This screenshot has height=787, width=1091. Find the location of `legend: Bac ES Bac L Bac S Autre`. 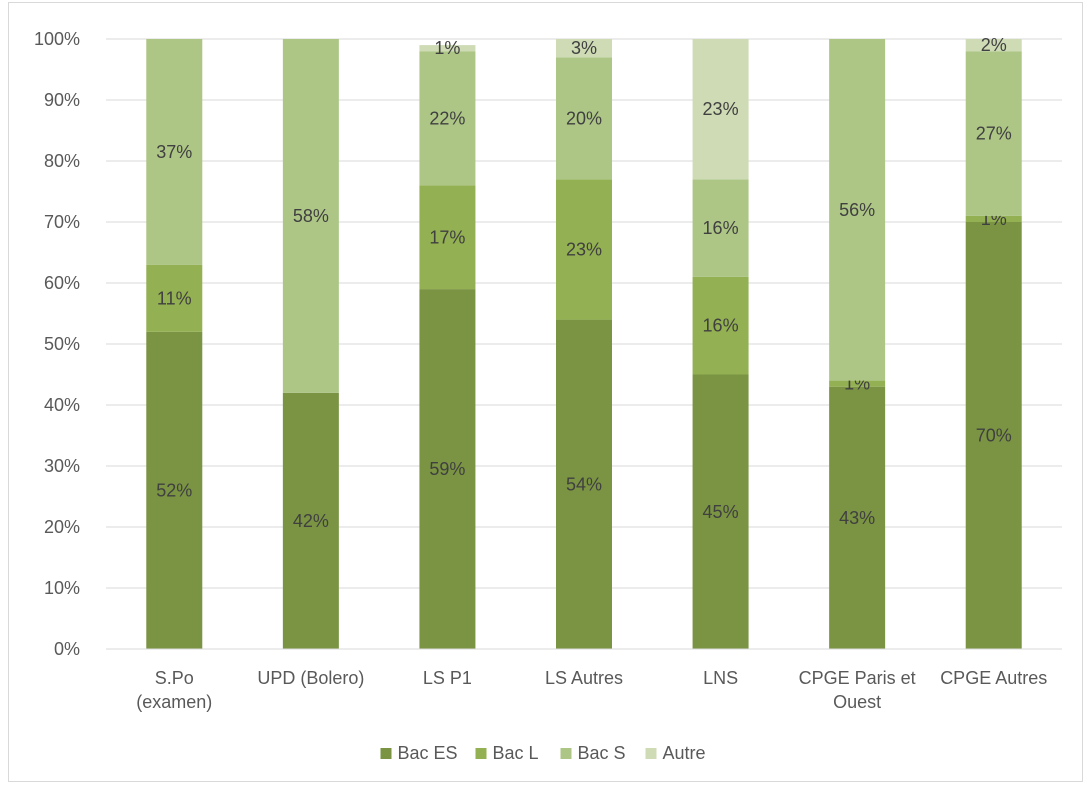

legend: Bac ES Bac L Bac S Autre is located at coordinates (543, 753).